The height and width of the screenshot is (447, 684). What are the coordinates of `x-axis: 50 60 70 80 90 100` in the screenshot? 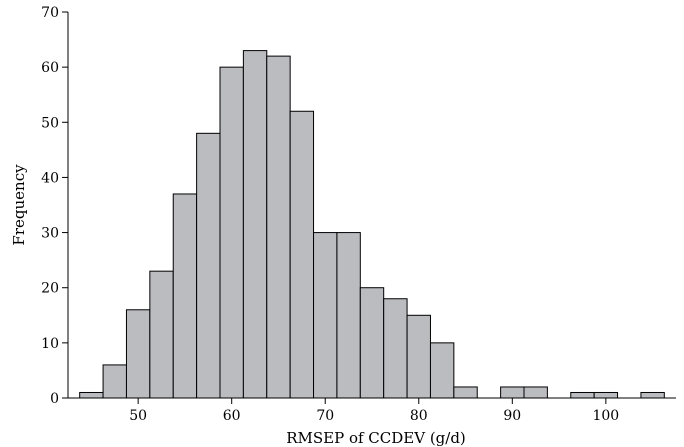 It's located at (372, 410).